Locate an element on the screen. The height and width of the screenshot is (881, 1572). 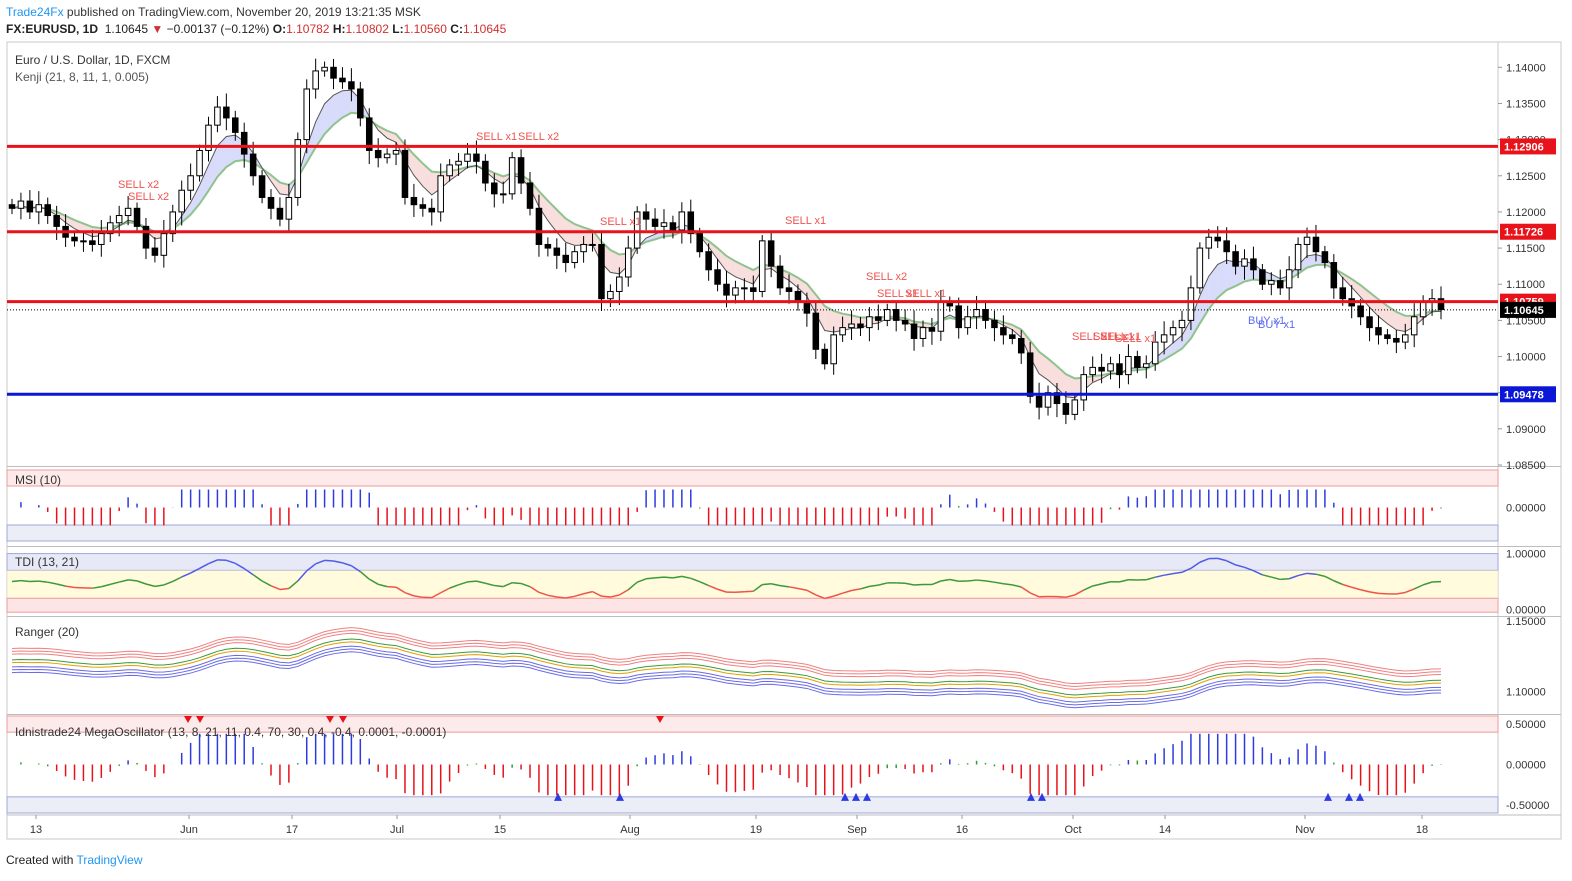
x-tick-label: 17 is located at coordinates (292, 830).